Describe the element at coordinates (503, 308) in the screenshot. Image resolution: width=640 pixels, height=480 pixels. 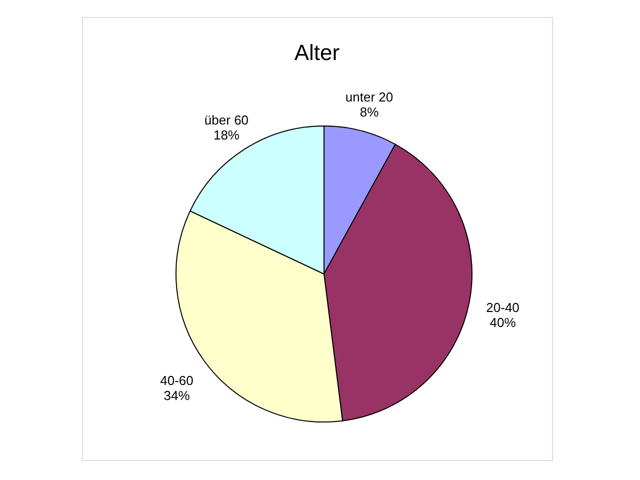
I see `slice-label: 20-40` at that location.